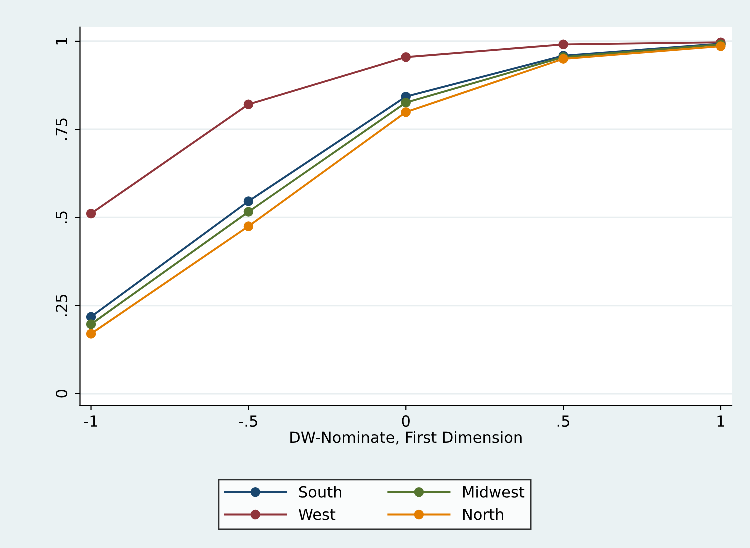 The width and height of the screenshot is (750, 548). What do you see at coordinates (62, 129) in the screenshot?
I see `y-tick-label: .75` at bounding box center [62, 129].